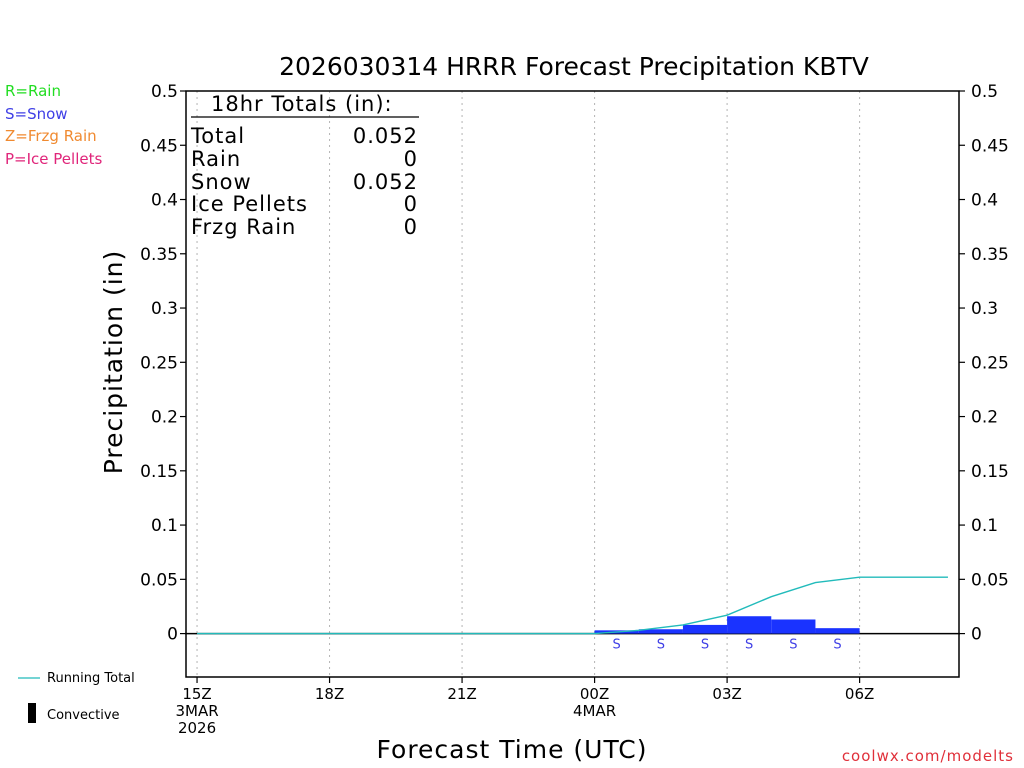 The height and width of the screenshot is (768, 1024). I want to click on credit-text: coolwx.com/modelts, so click(928, 756).